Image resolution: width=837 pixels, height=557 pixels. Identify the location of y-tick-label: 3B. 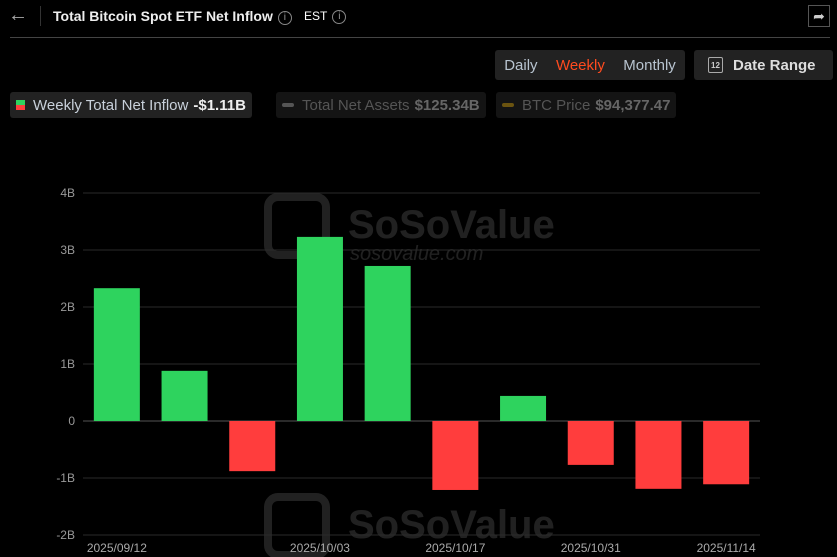
(67, 250).